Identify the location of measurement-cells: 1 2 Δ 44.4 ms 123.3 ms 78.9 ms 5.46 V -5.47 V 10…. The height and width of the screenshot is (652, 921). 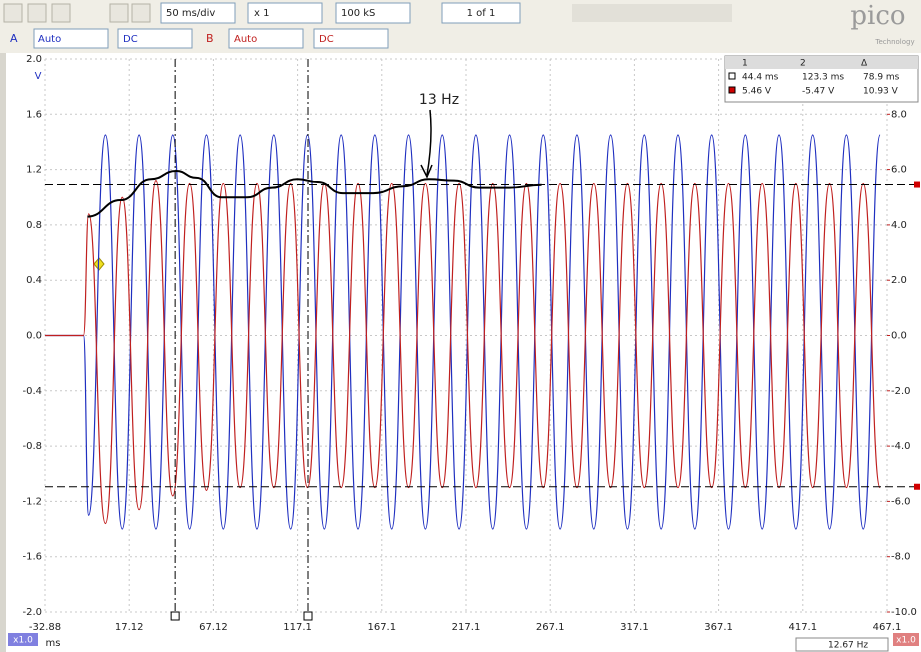
(814, 78).